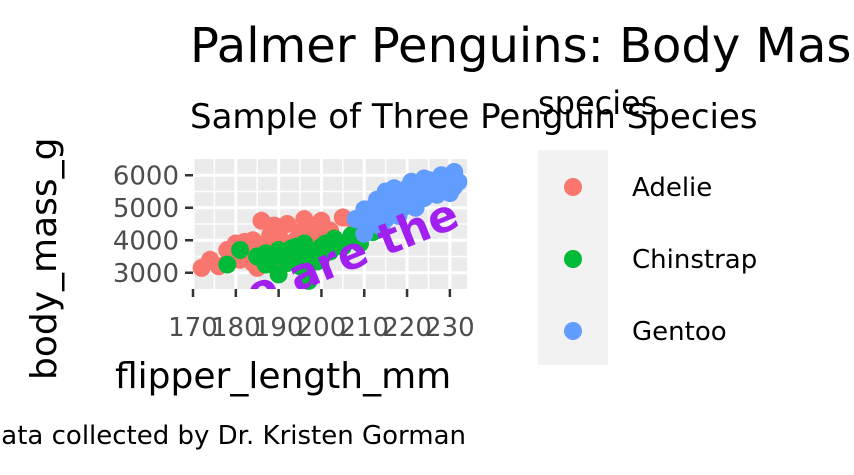 This screenshot has width=854, height=475. I want to click on x-tick-label: 180, so click(236, 328).